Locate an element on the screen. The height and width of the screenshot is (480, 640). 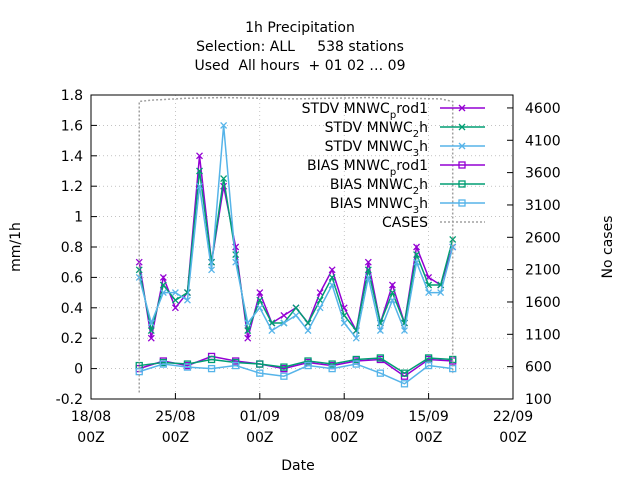
legend-label: BIAS MNWC3h is located at coordinates (379, 206).